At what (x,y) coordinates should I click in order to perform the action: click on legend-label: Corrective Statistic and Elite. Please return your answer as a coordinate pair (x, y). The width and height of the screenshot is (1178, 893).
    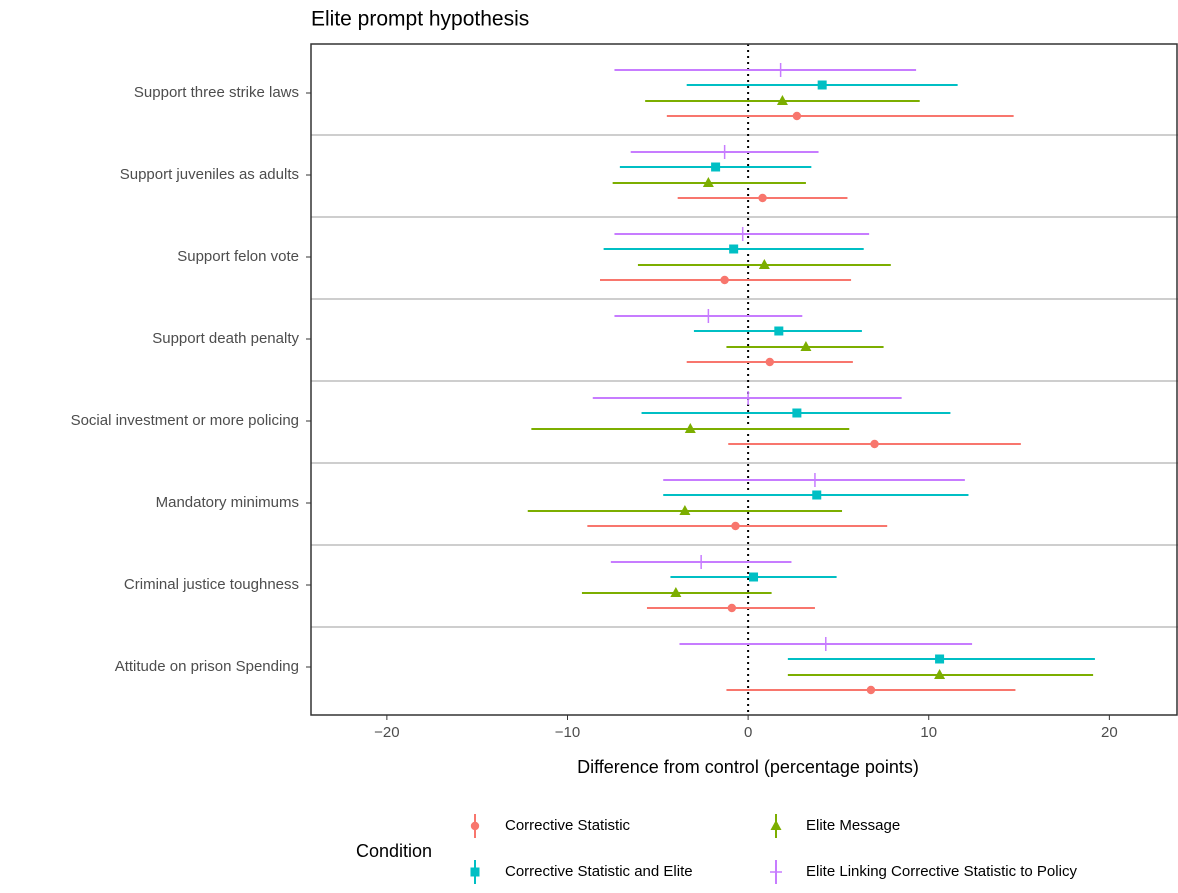
    Looking at the image, I should click on (599, 871).